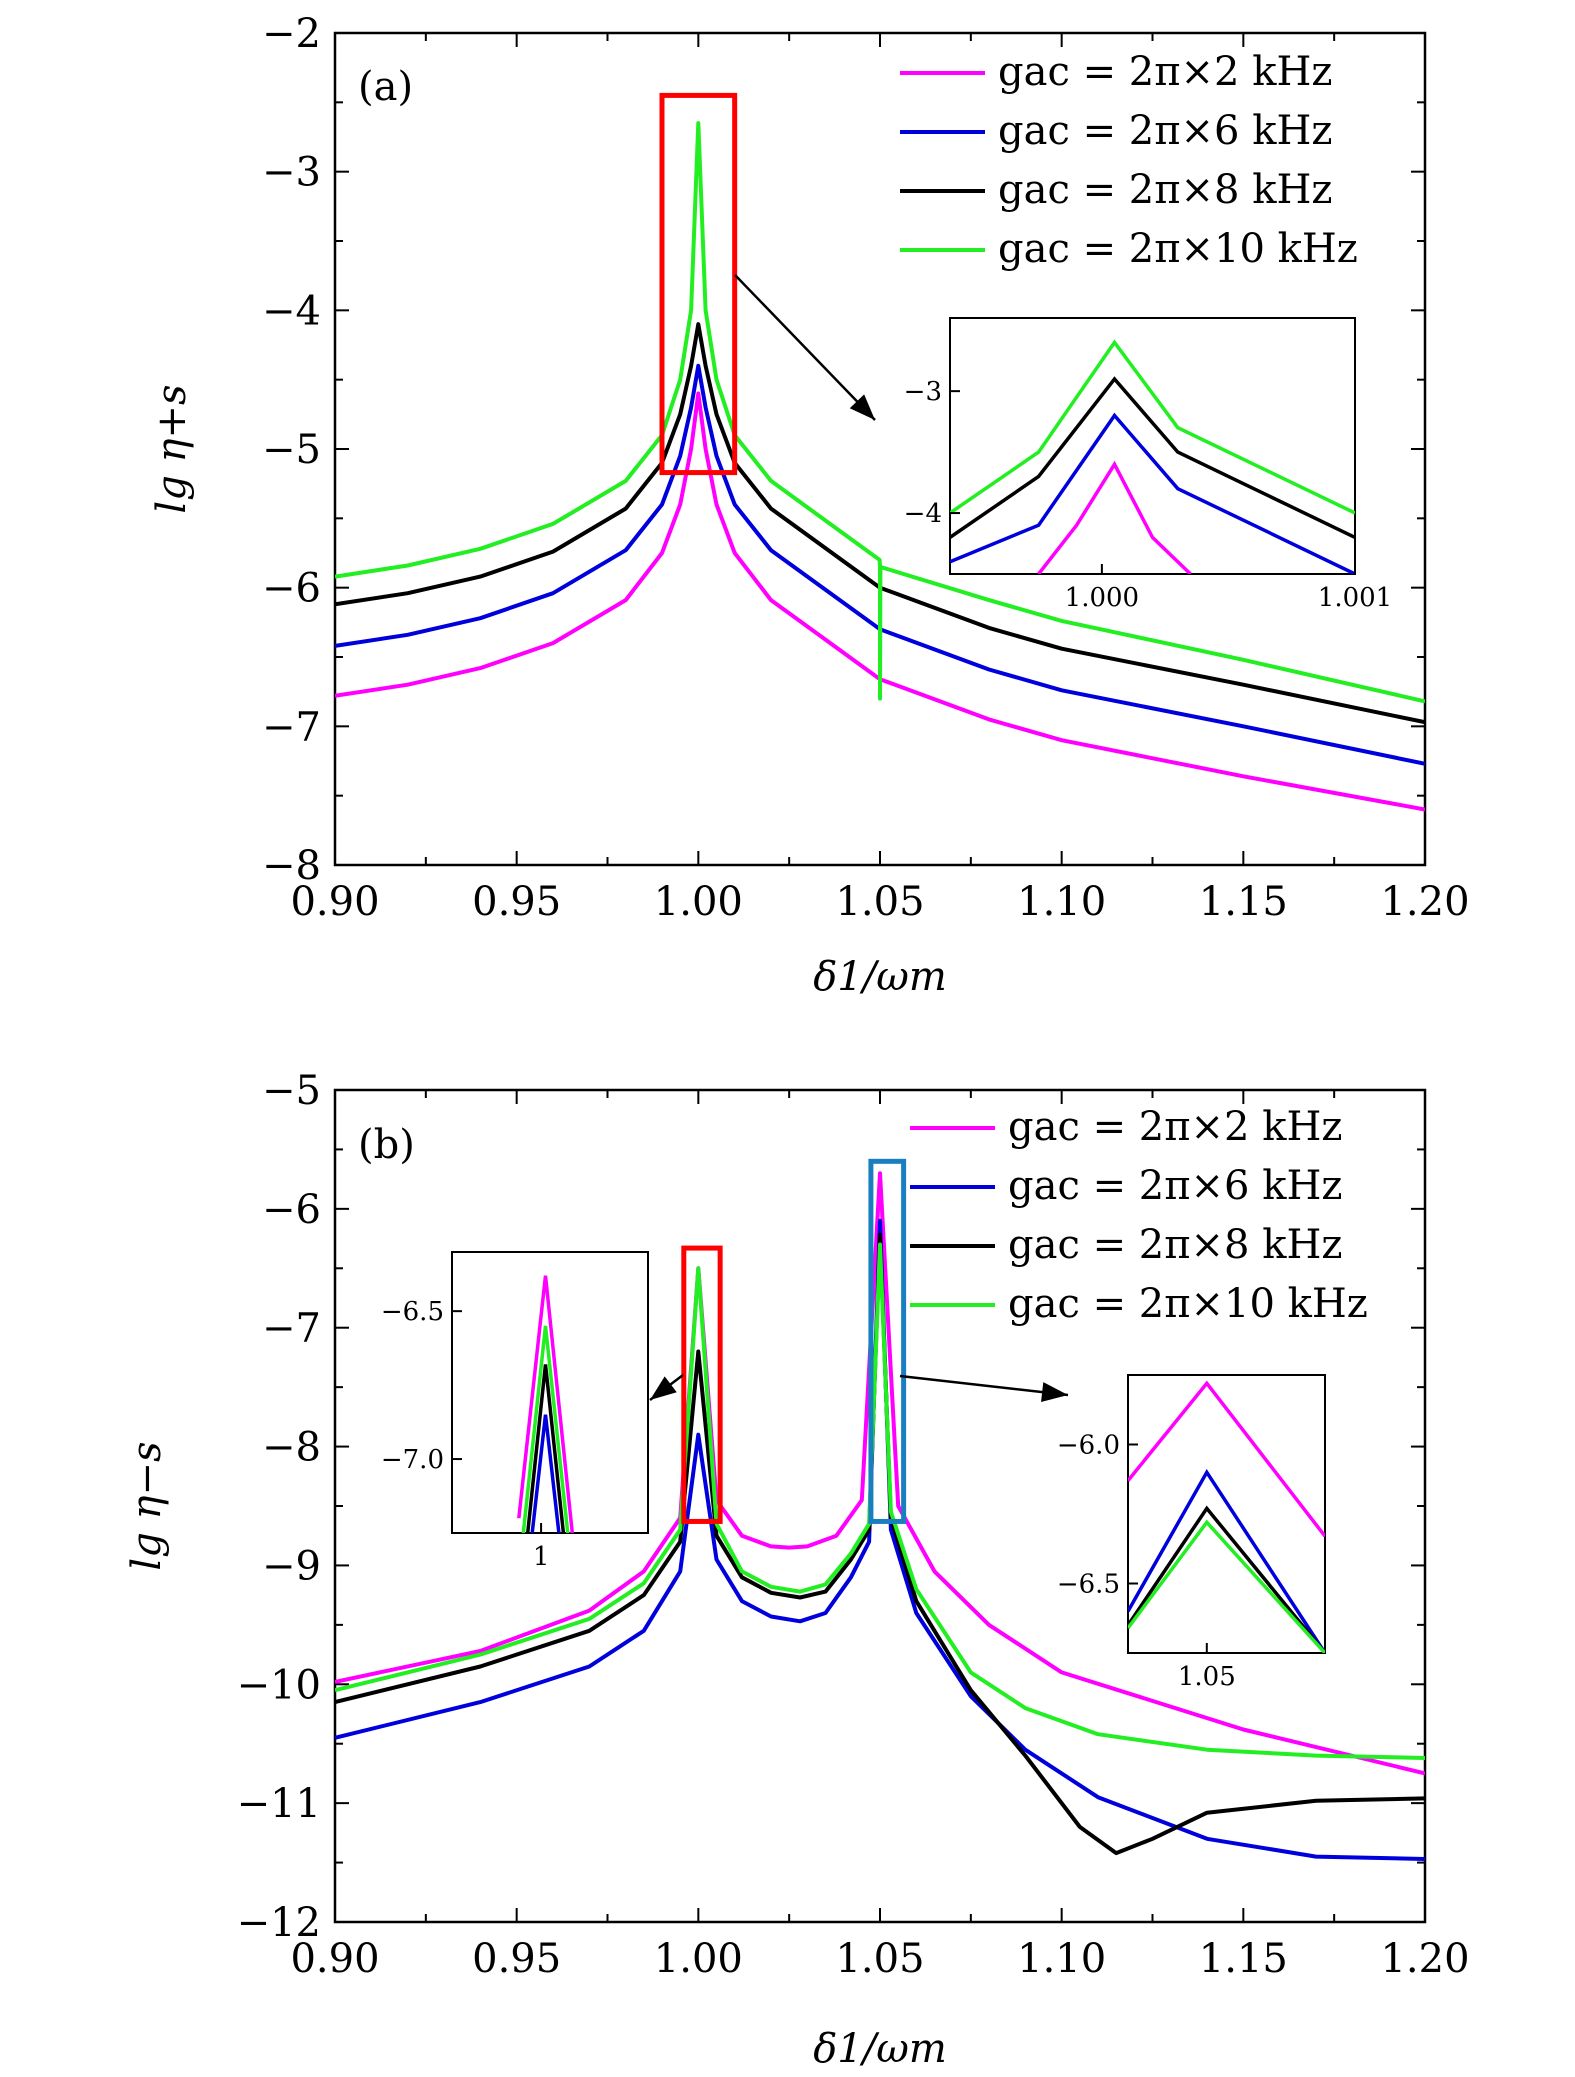 The image size is (1575, 2077). Describe the element at coordinates (412, 1460) in the screenshot. I see `inset-y-tick-label: −7.0` at that location.